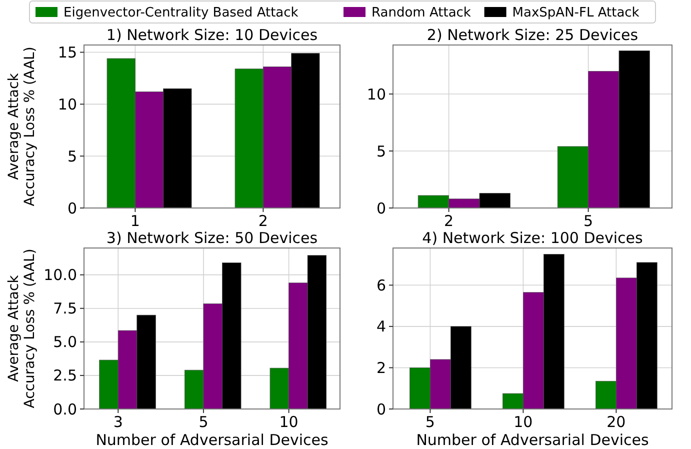 The width and height of the screenshot is (691, 449). What do you see at coordinates (533, 238) in the screenshot?
I see `chart-title: 4) Network Size: 100 Devices` at bounding box center [533, 238].